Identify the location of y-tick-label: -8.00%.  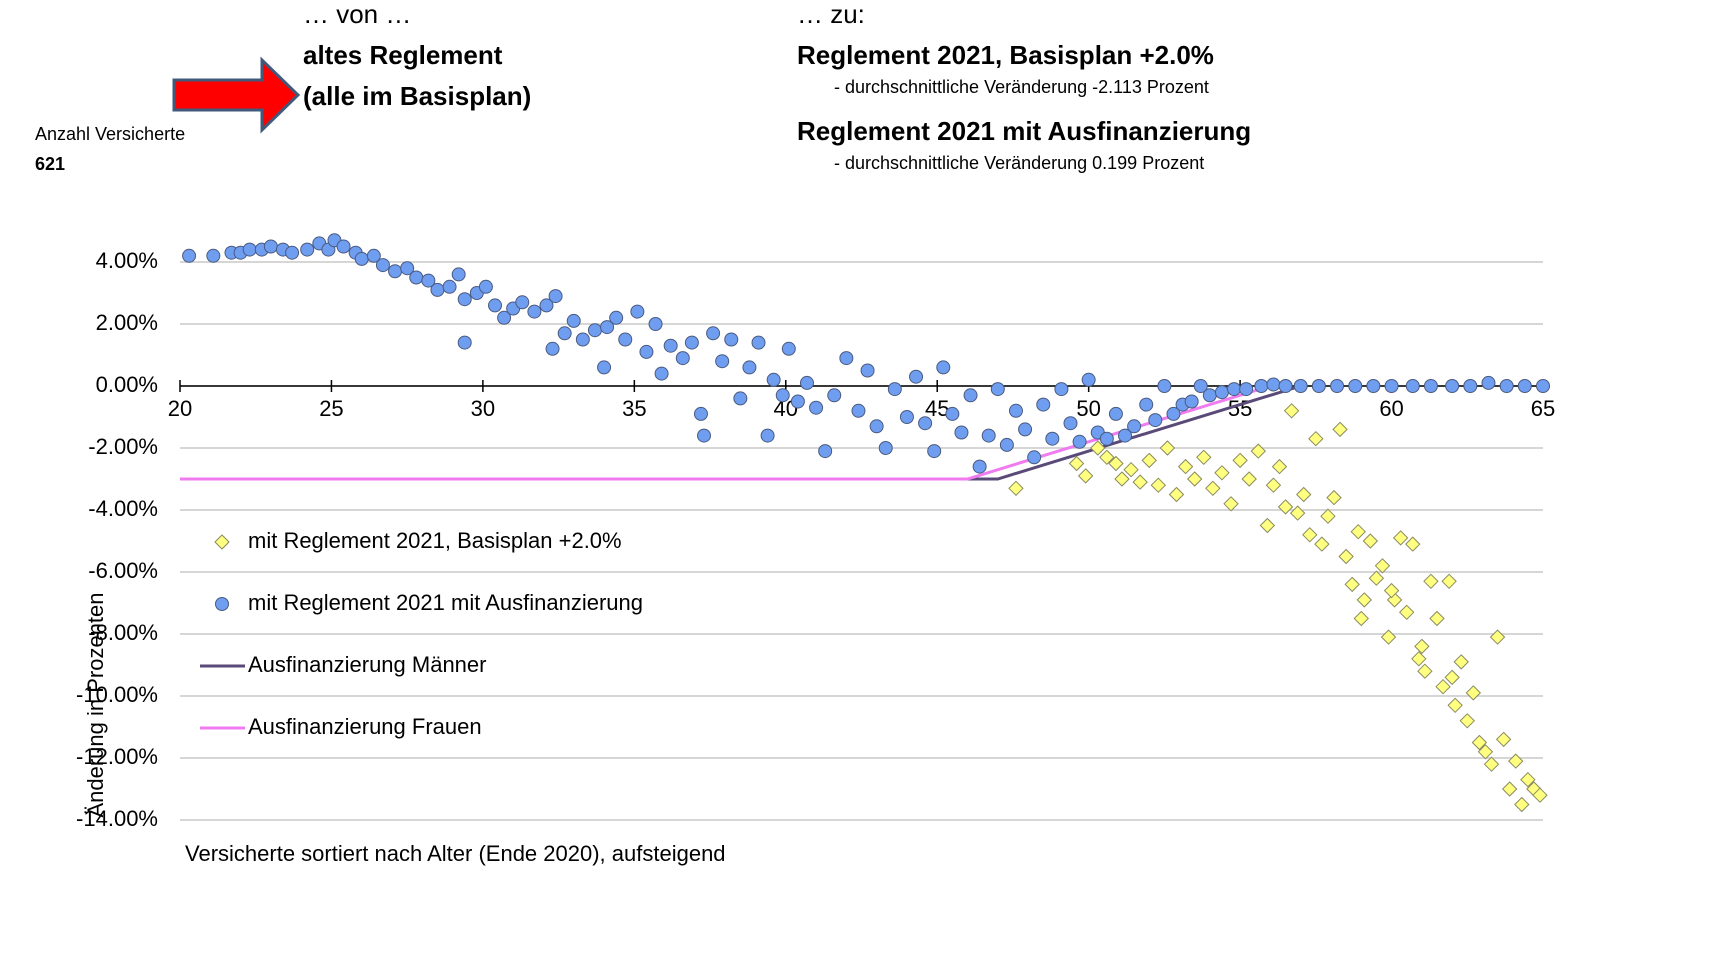
(123, 632).